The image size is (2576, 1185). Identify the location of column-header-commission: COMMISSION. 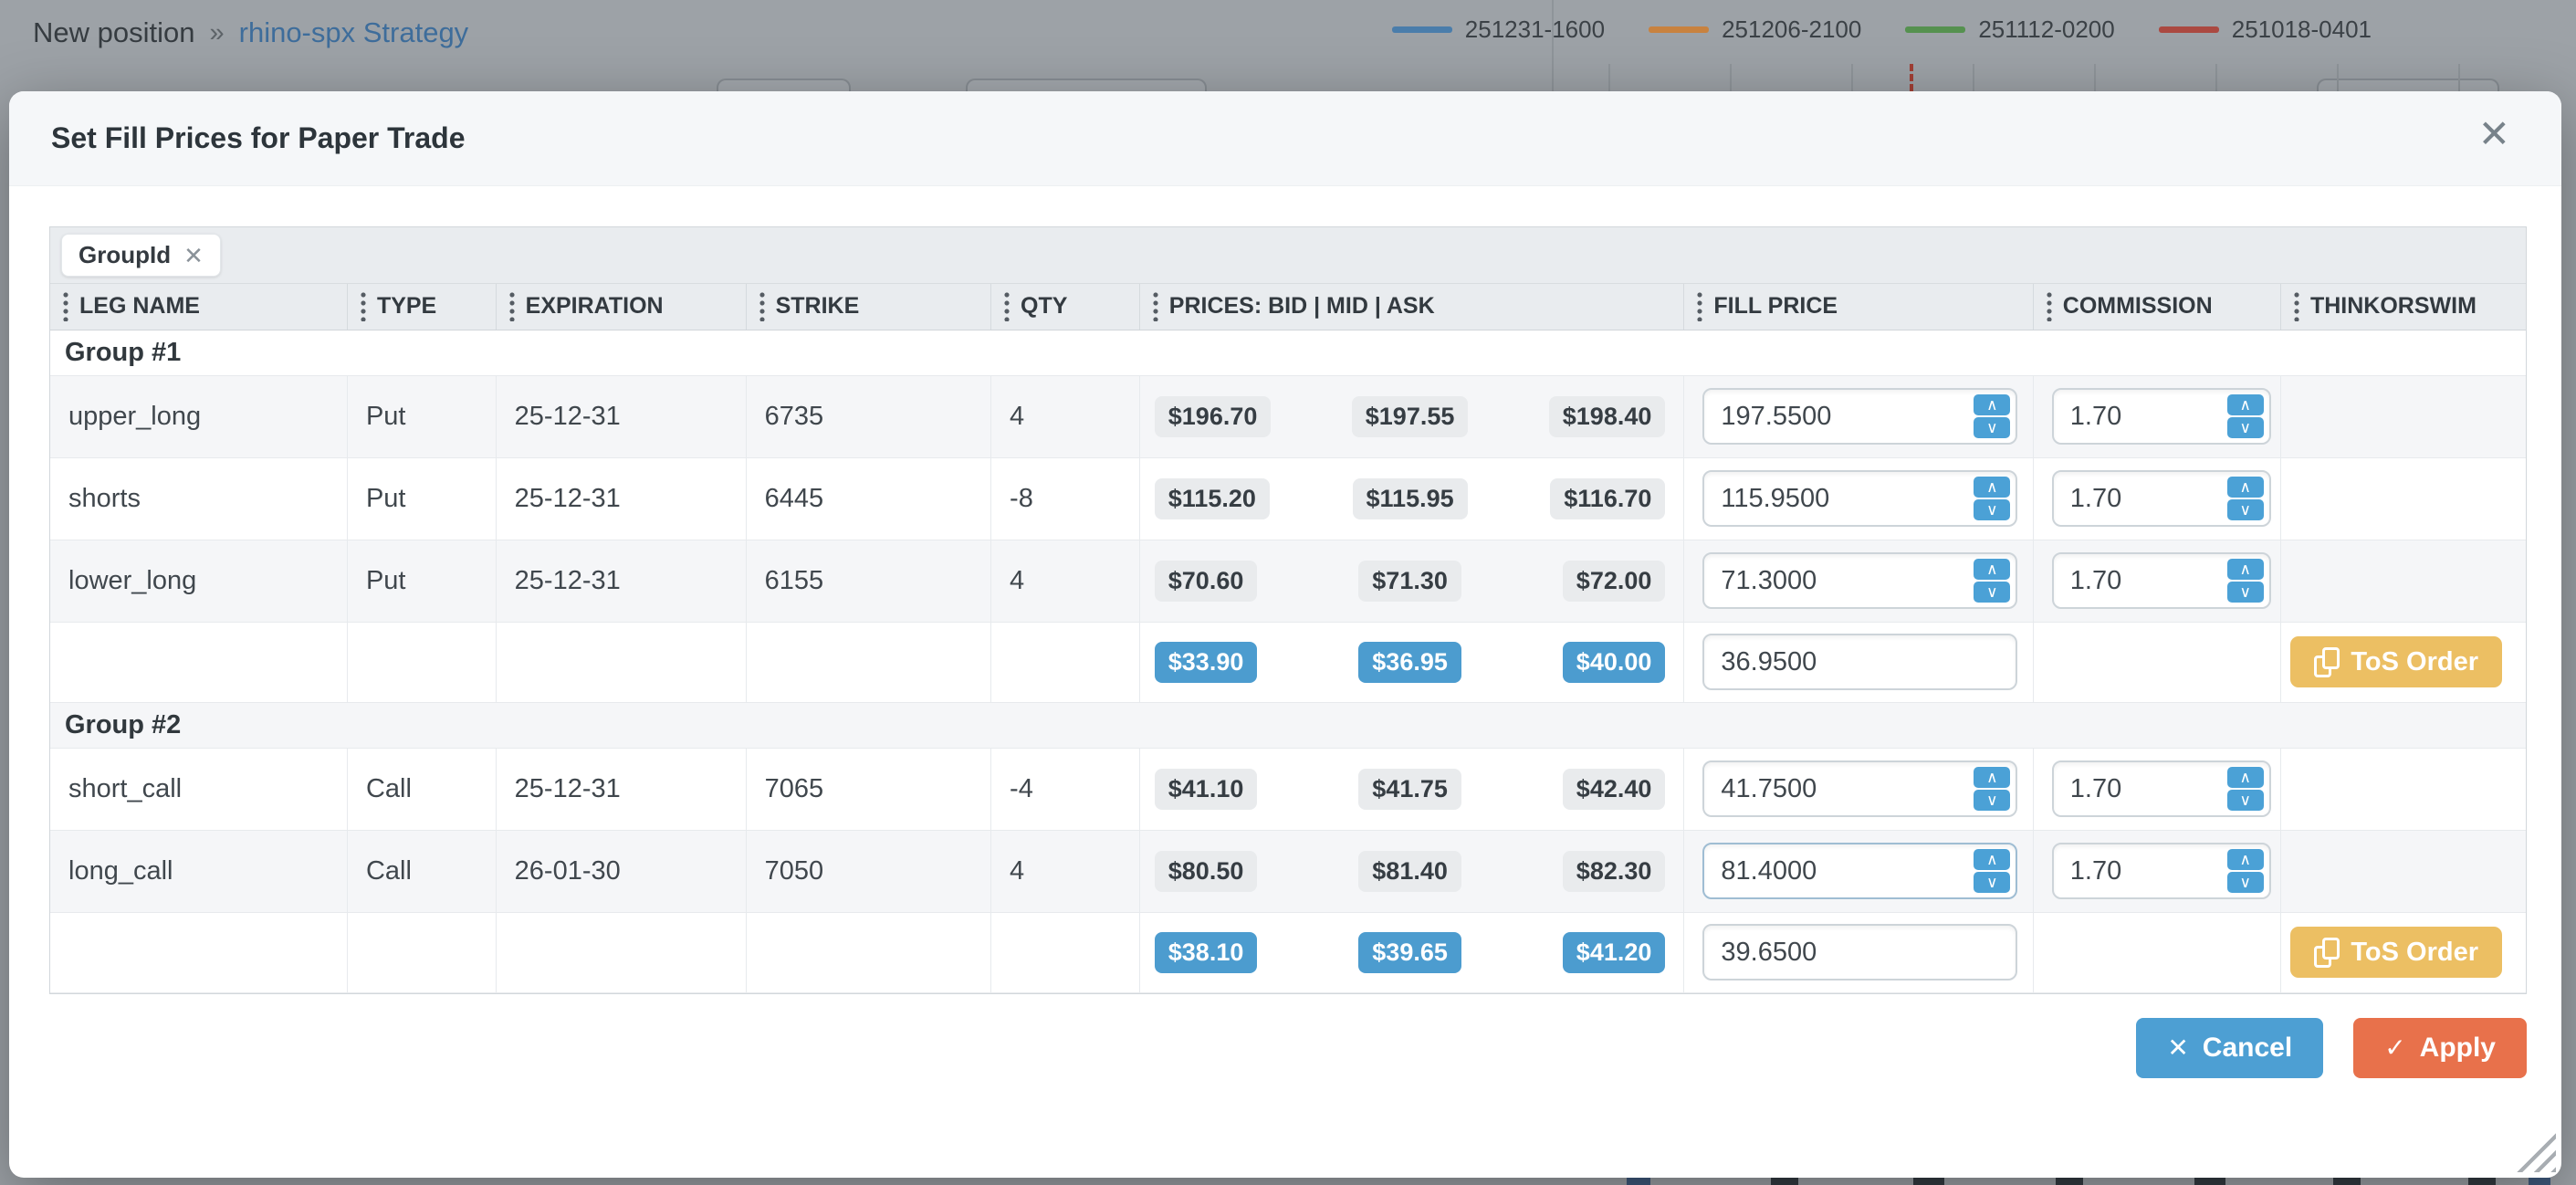
(2157, 307).